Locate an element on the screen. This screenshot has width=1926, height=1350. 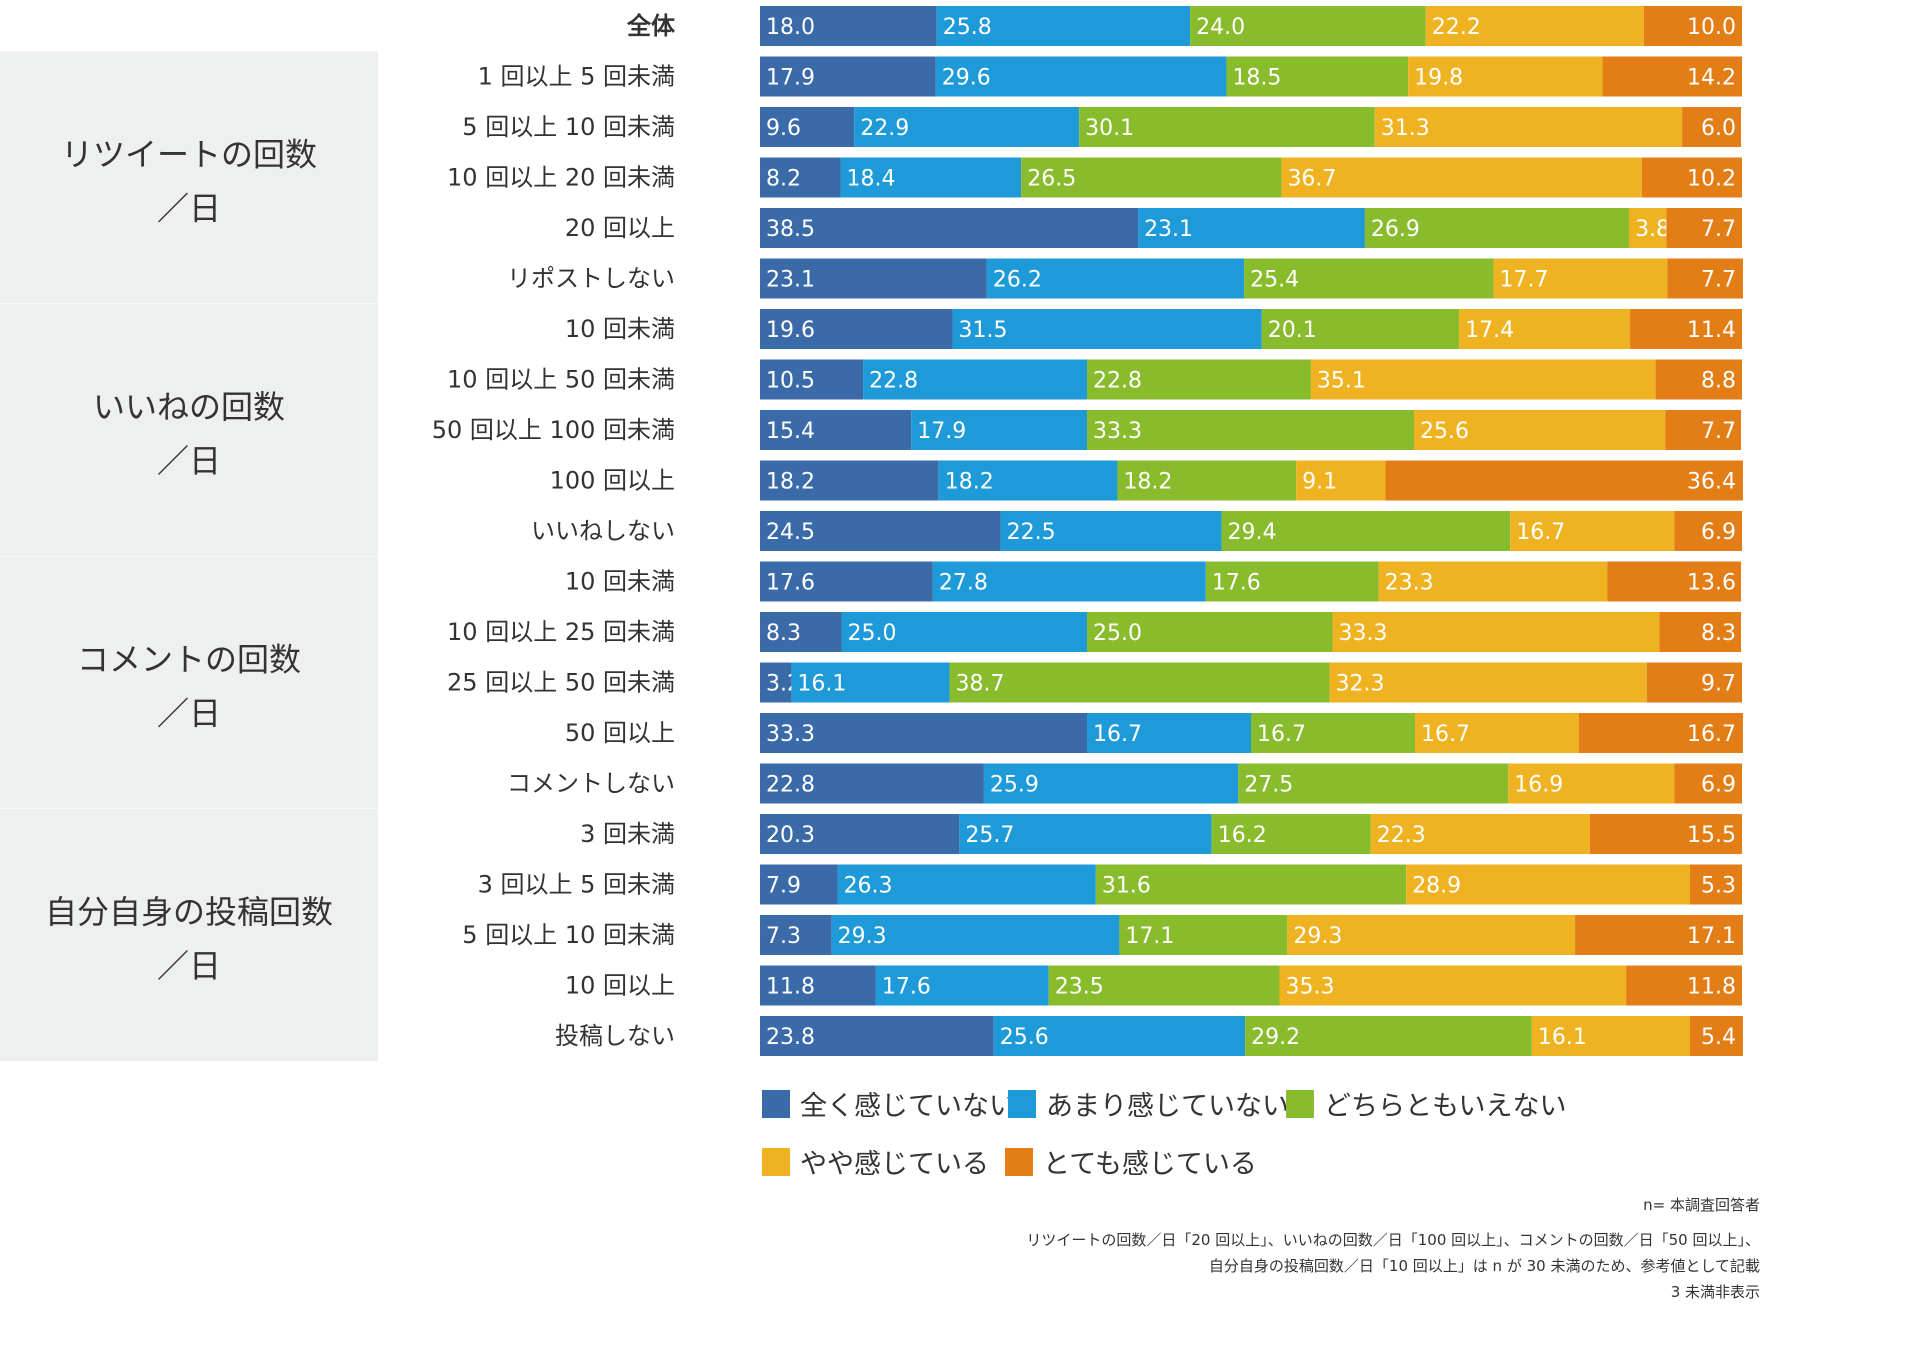
data-label: 18.0 is located at coordinates (790, 27).